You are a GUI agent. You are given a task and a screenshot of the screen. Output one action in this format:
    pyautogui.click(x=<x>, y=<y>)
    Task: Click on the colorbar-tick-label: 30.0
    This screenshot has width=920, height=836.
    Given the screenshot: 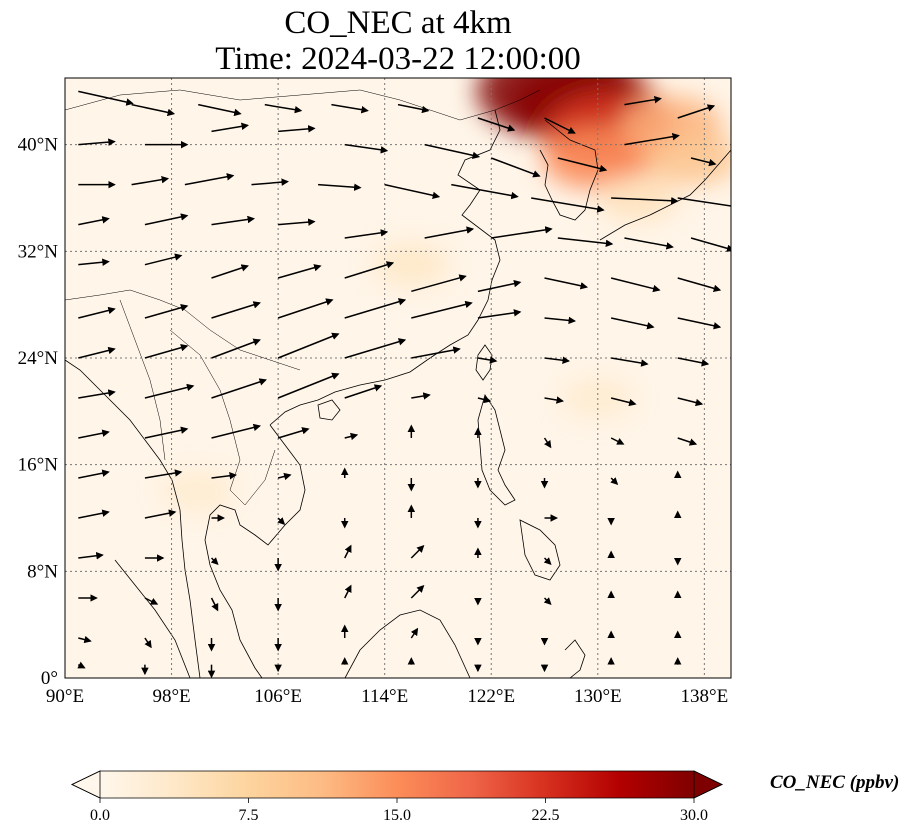 What is the action you would take?
    pyautogui.click(x=694, y=815)
    